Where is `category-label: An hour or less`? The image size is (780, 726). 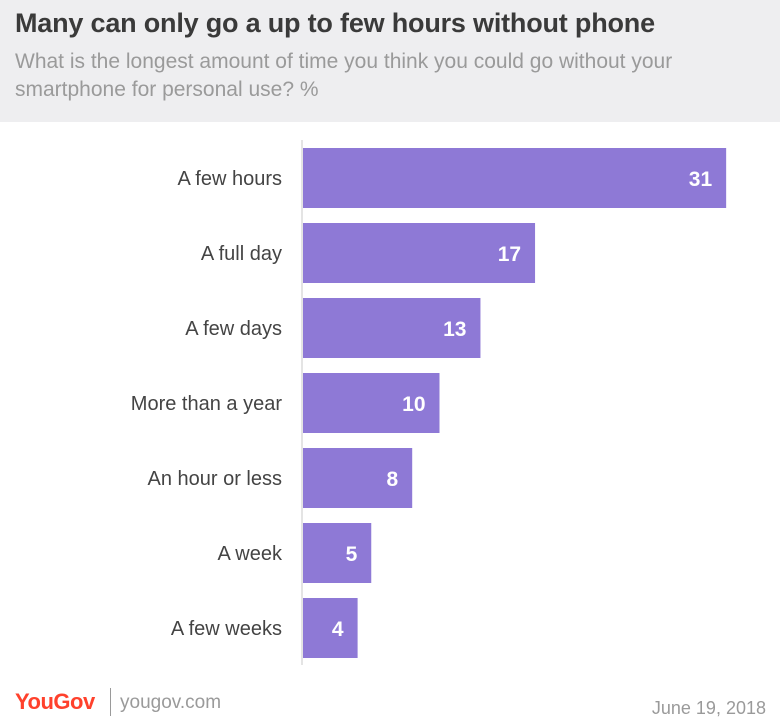 category-label: An hour or less is located at coordinates (214, 479).